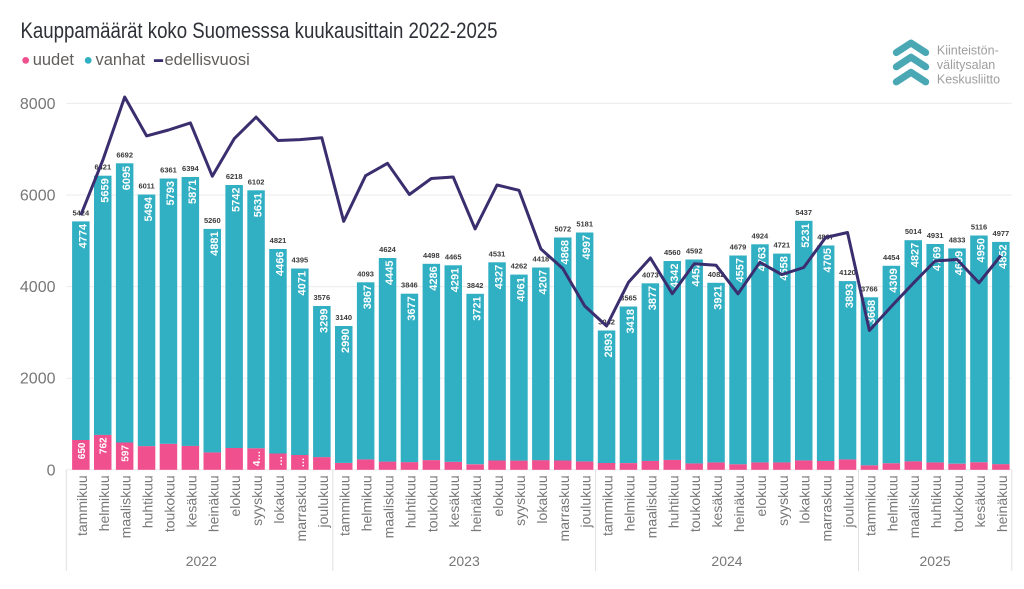  What do you see at coordinates (672, 252) in the screenshot?
I see `svg-text: 4560` at bounding box center [672, 252].